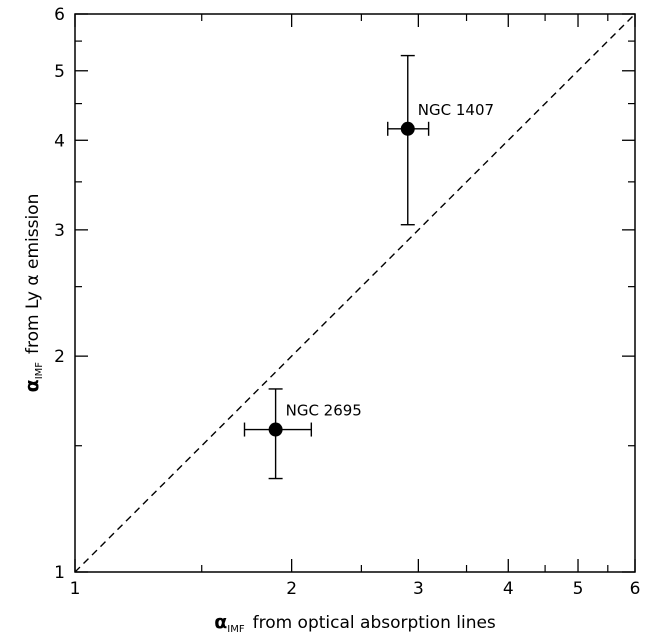  Describe the element at coordinates (324, 411) in the screenshot. I see `data-point-label: NGC 2695` at that location.